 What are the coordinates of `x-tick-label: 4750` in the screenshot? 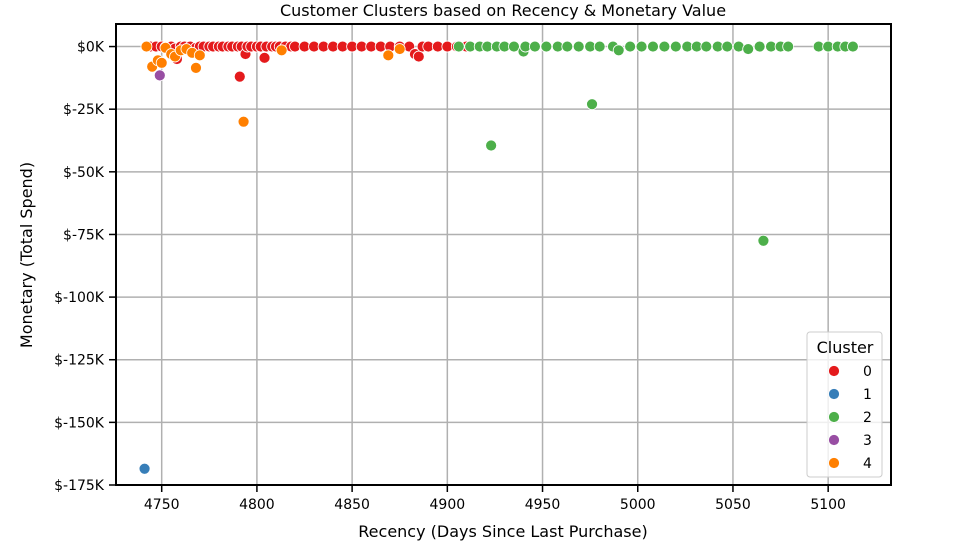 It's located at (162, 505).